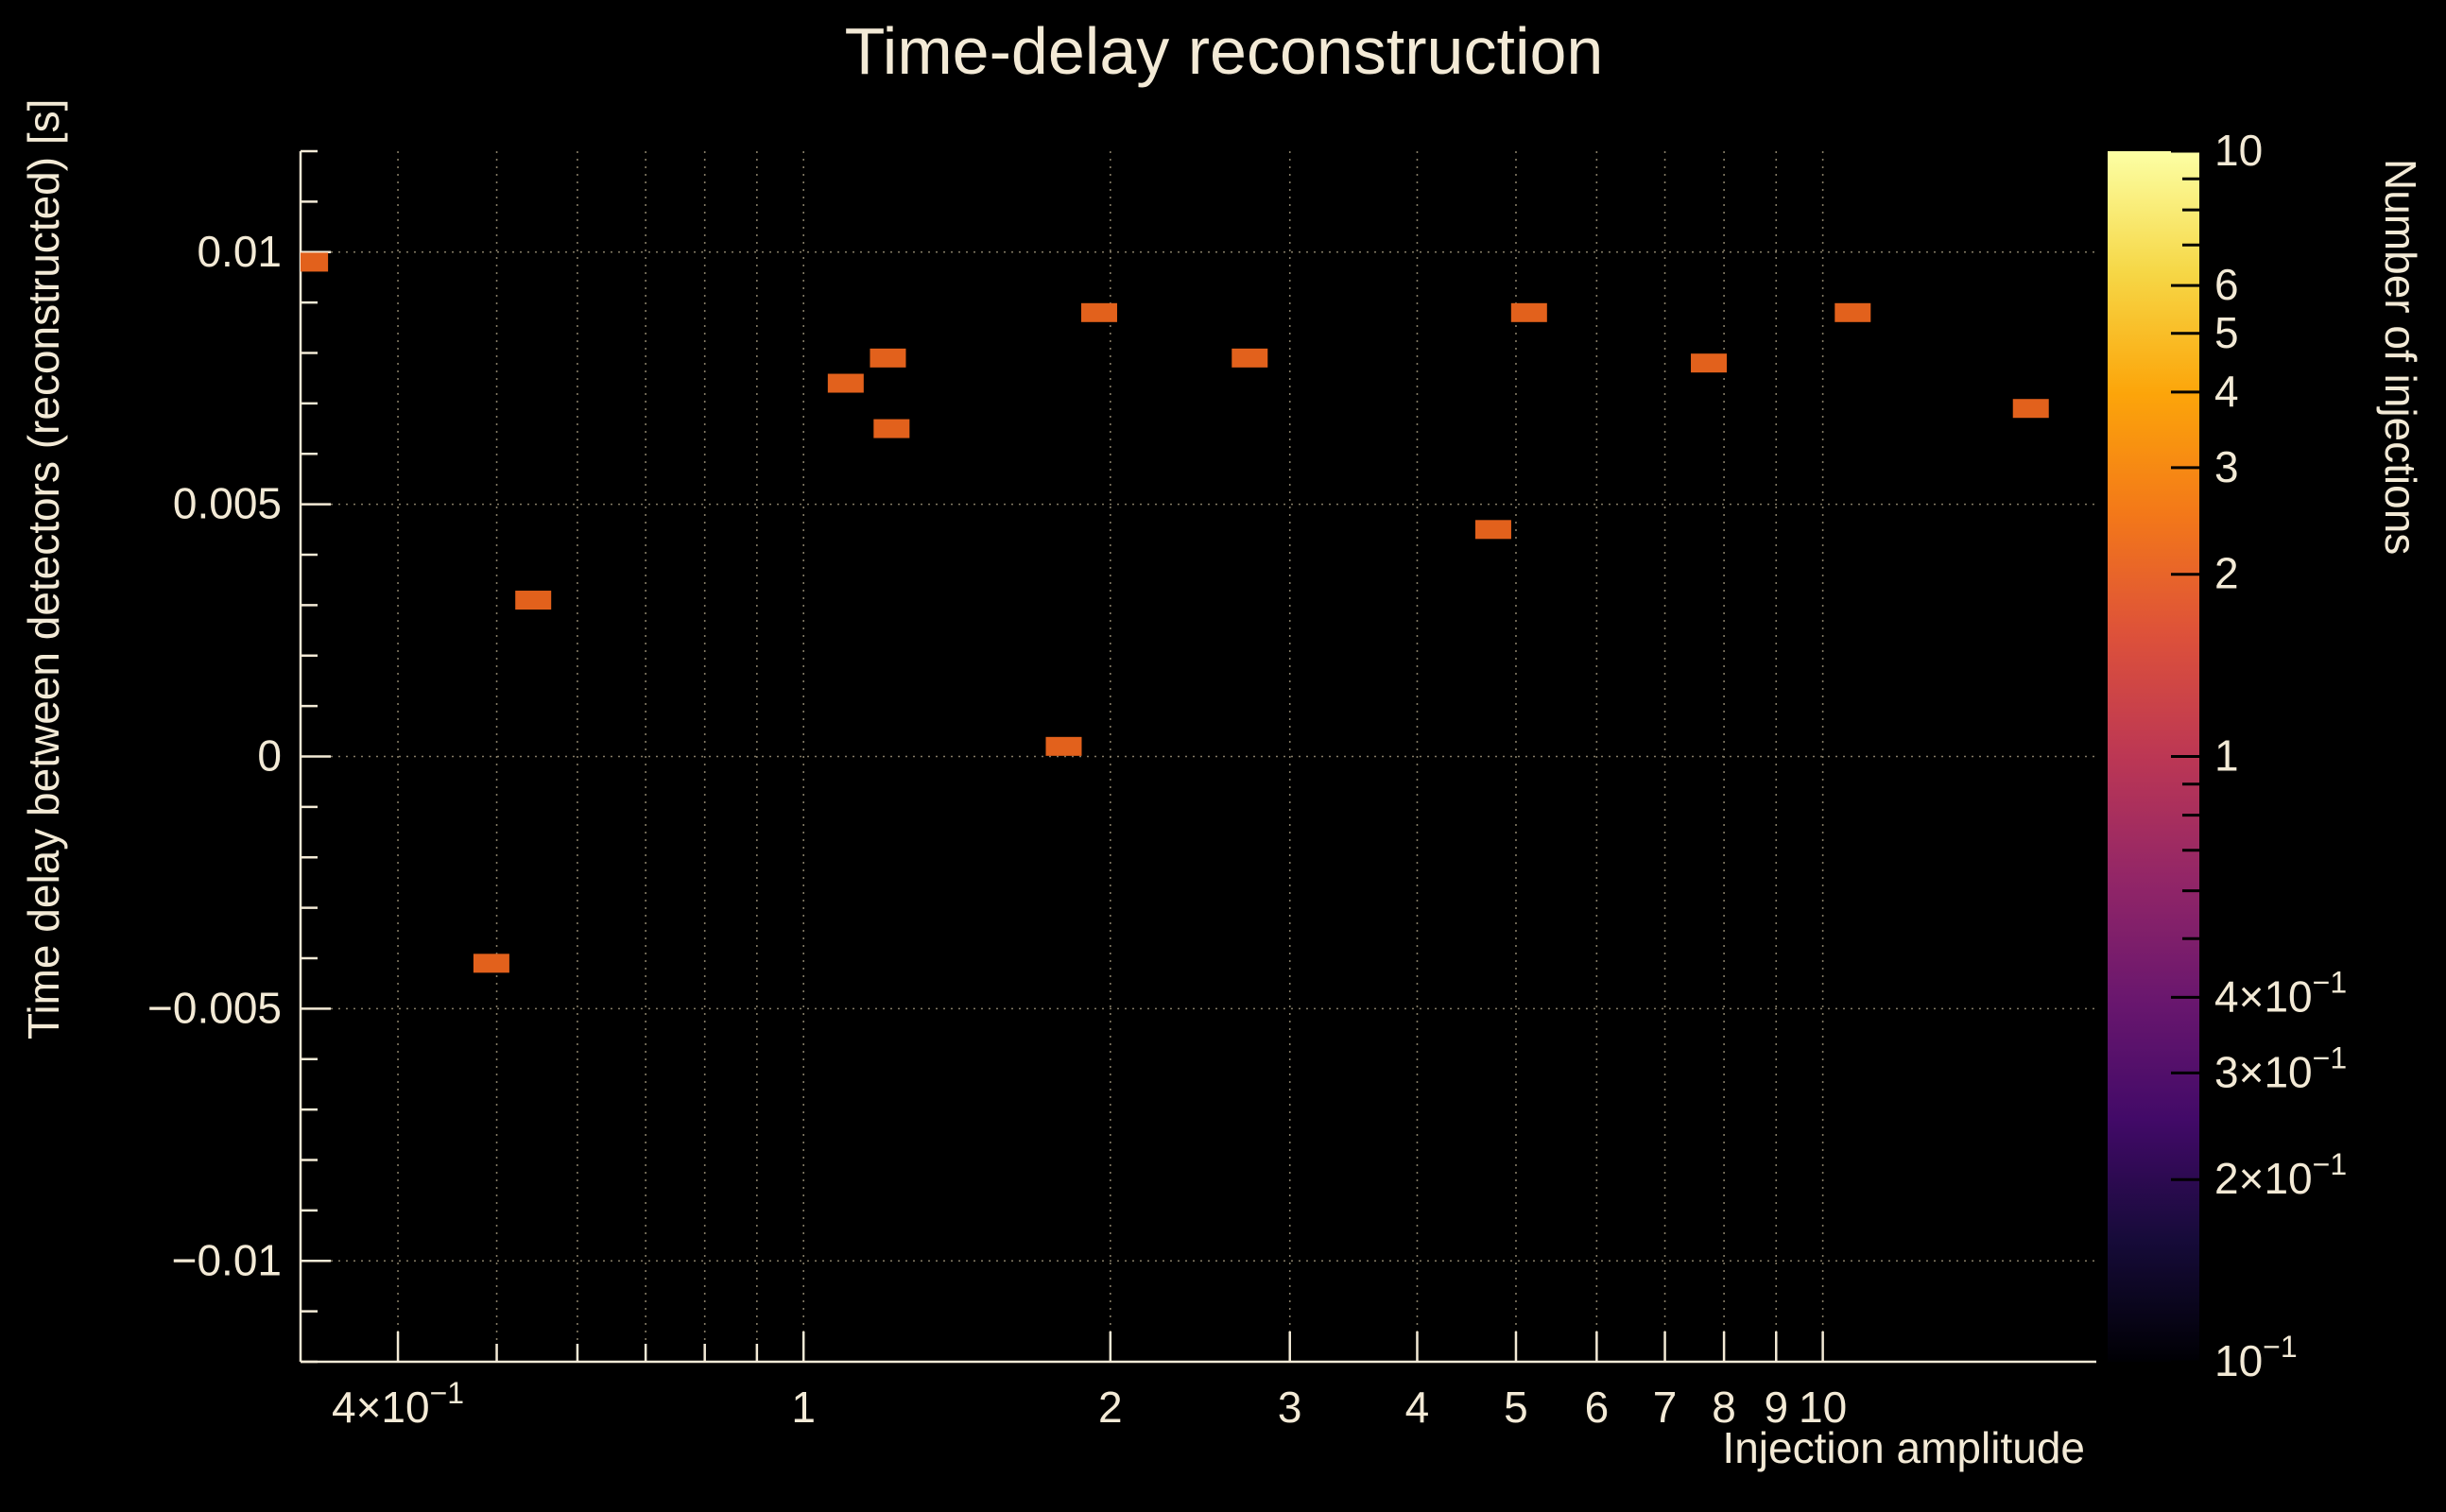  Describe the element at coordinates (227, 1259) in the screenshot. I see `y-tick-label: −0.01` at that location.